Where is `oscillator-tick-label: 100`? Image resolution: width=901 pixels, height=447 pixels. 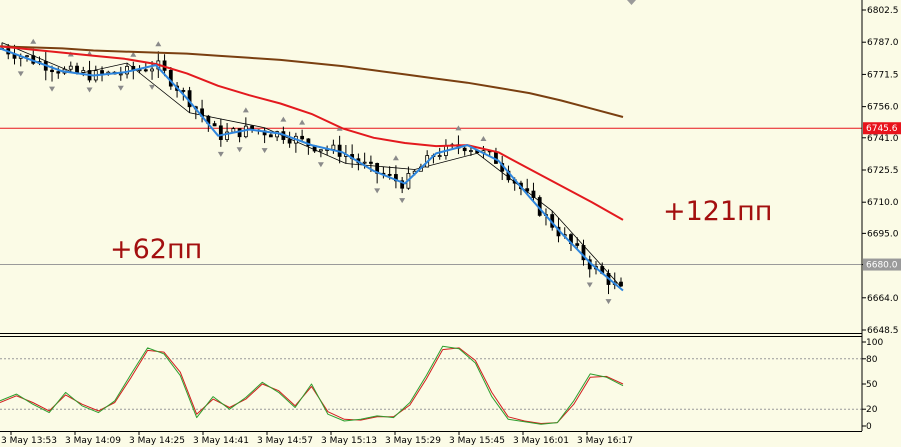
oscillator-tick-label: 100 is located at coordinates (874, 343).